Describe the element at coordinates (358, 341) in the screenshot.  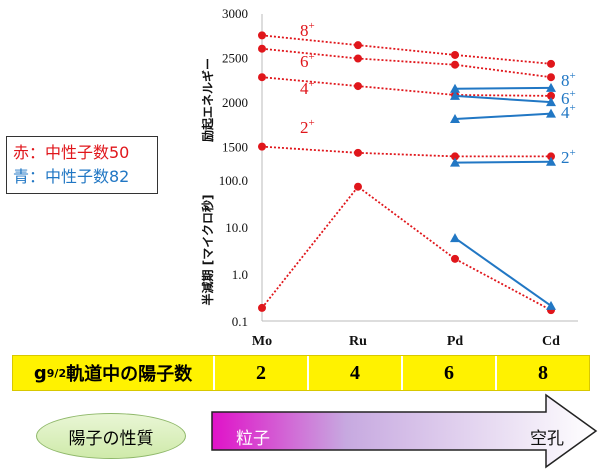
I see `x-category-ru: Ru` at that location.